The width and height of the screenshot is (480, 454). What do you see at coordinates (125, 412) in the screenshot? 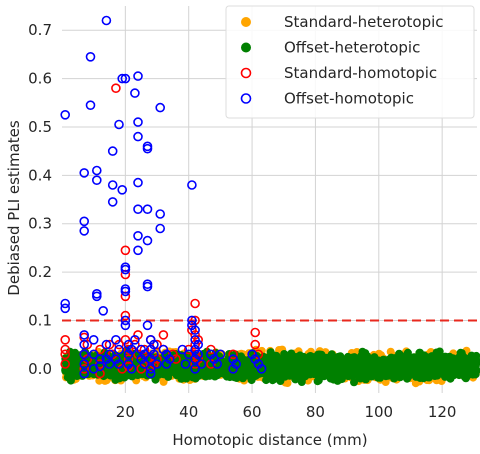
I see `x-tick-label: 20` at bounding box center [125, 412].